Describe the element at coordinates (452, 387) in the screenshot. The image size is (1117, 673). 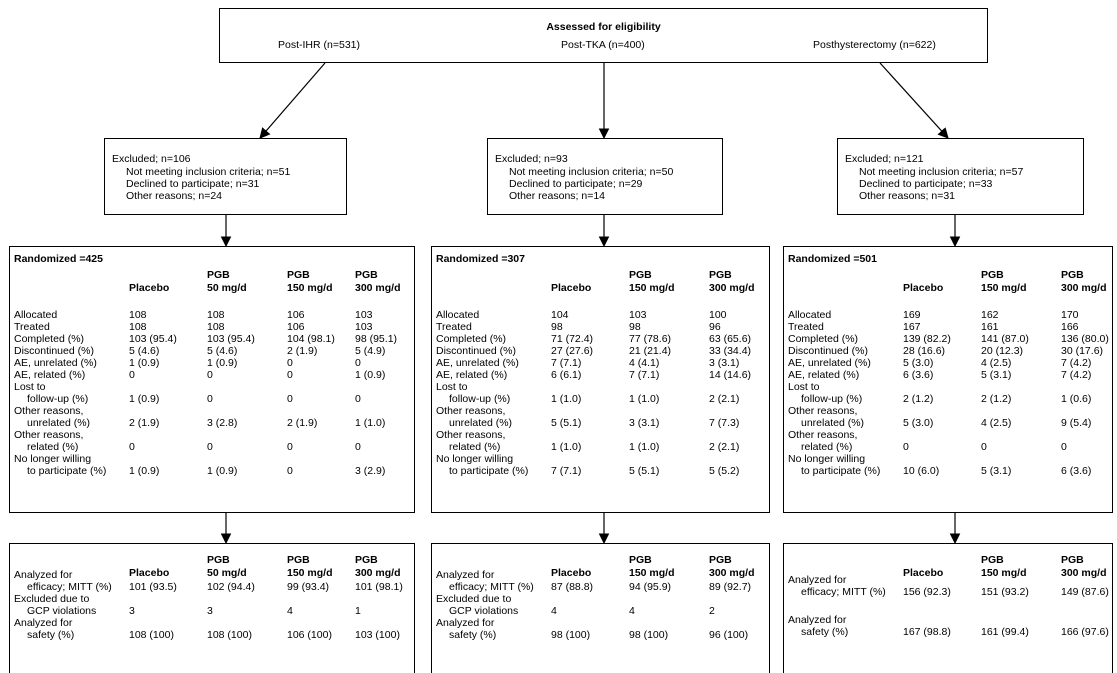
I see `row-label: Lost to` at that location.